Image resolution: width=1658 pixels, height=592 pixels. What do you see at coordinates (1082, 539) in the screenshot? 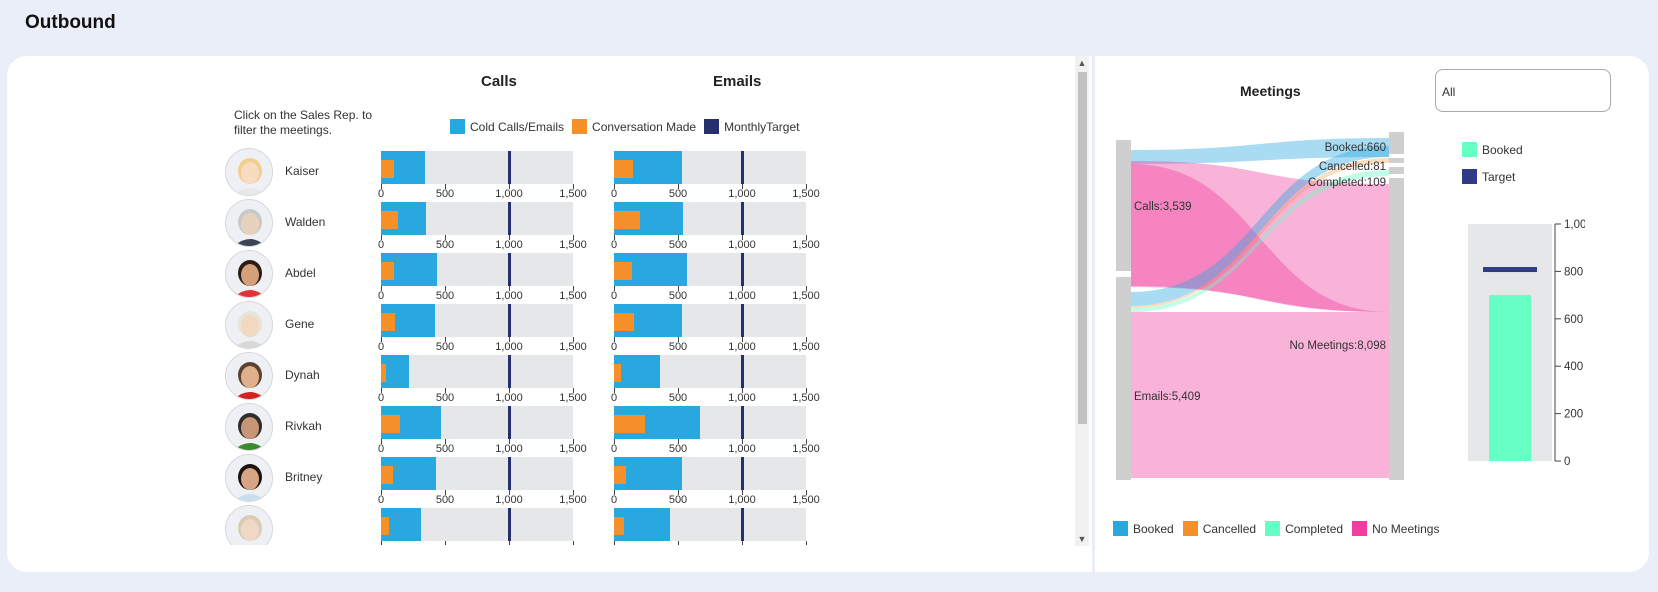
I see `scroll-down-icon: ▼` at bounding box center [1082, 539].